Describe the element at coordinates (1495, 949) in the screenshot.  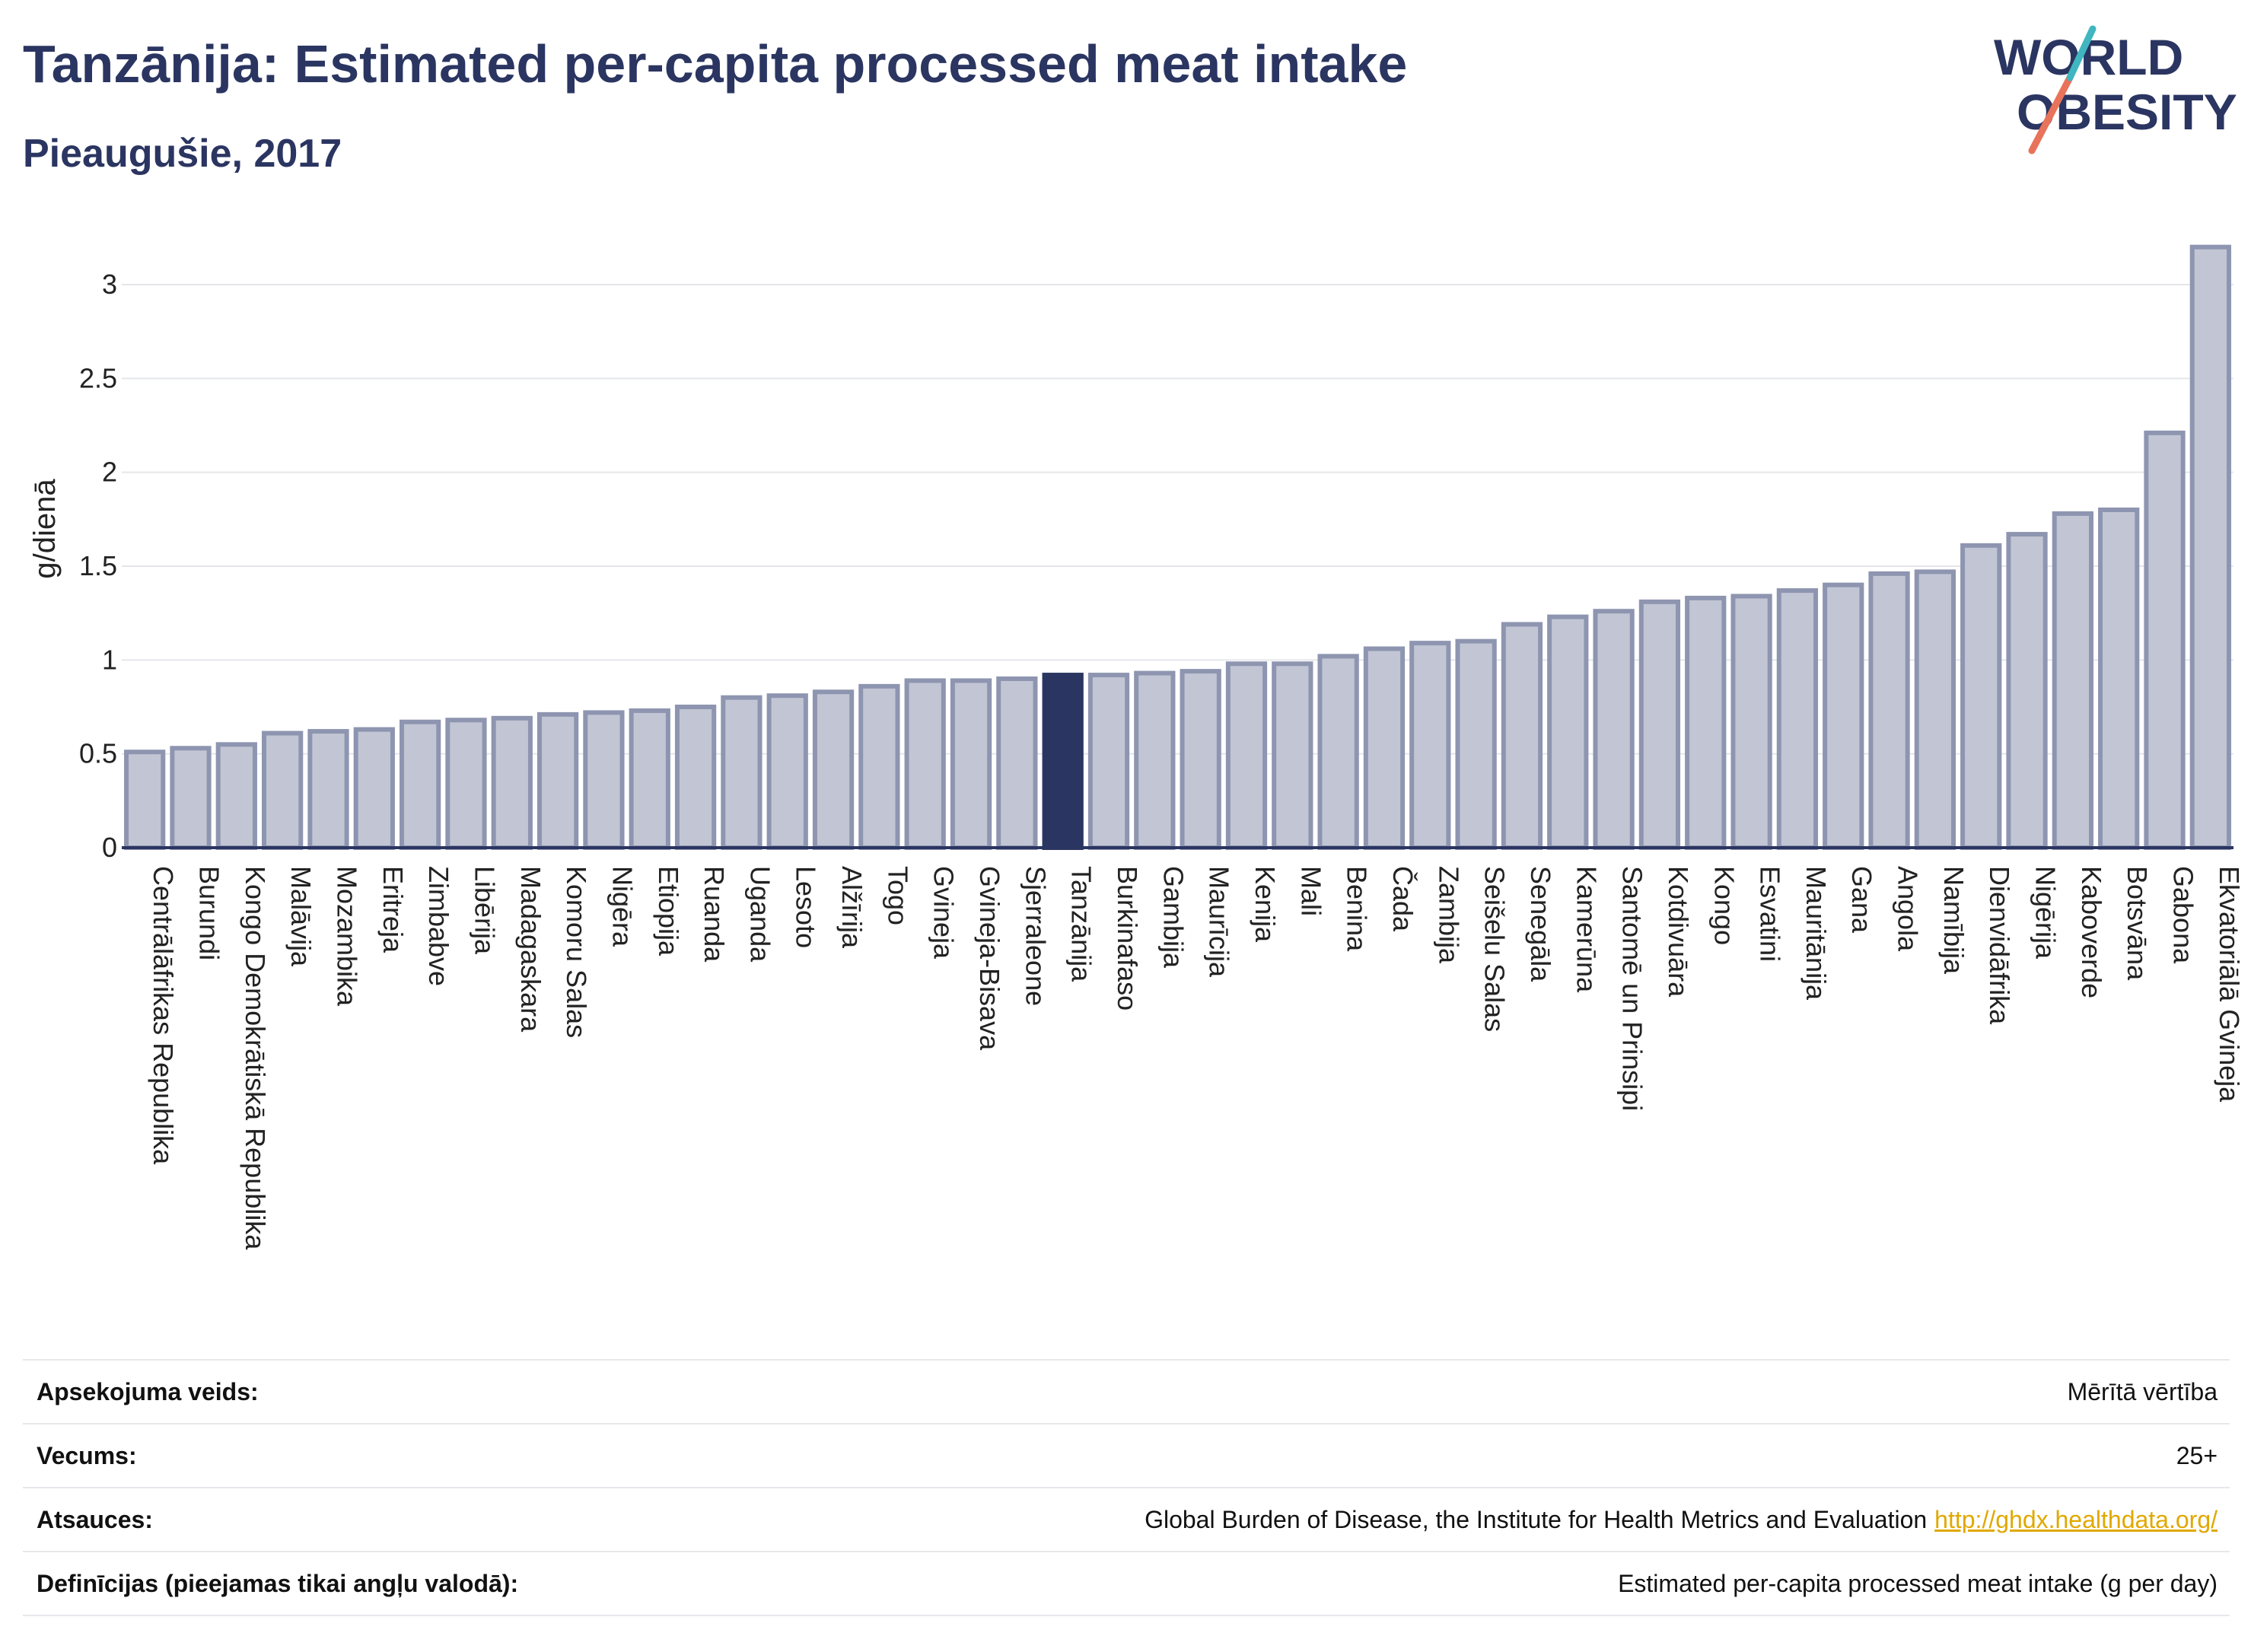
I see `x-category-label: Seišelu Salas` at that location.